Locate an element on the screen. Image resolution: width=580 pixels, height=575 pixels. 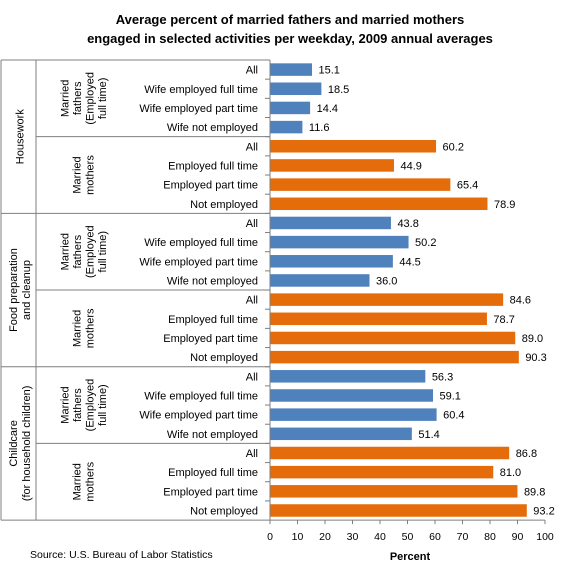
data-label-1-0-3: 36.0 is located at coordinates (386, 281).